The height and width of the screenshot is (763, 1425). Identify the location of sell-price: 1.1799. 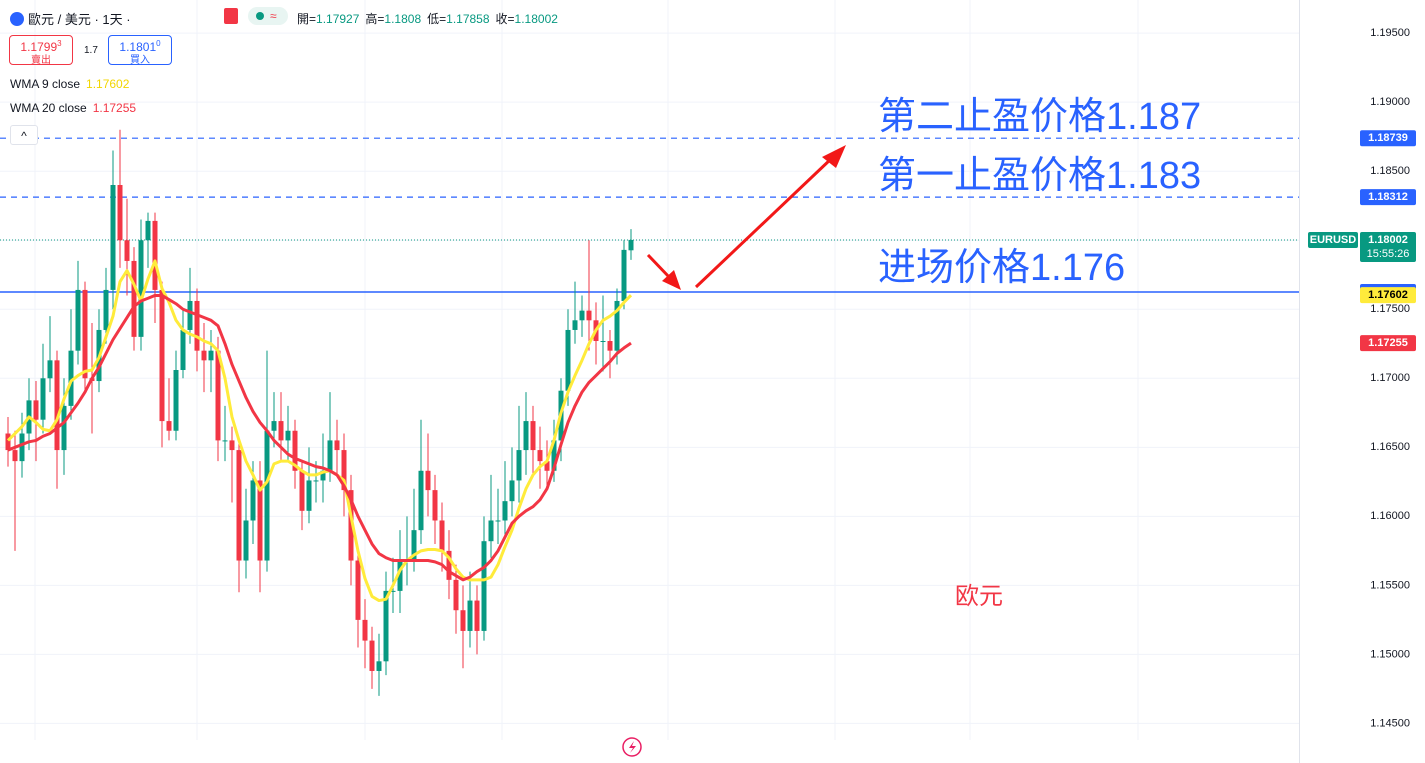
(39, 47).